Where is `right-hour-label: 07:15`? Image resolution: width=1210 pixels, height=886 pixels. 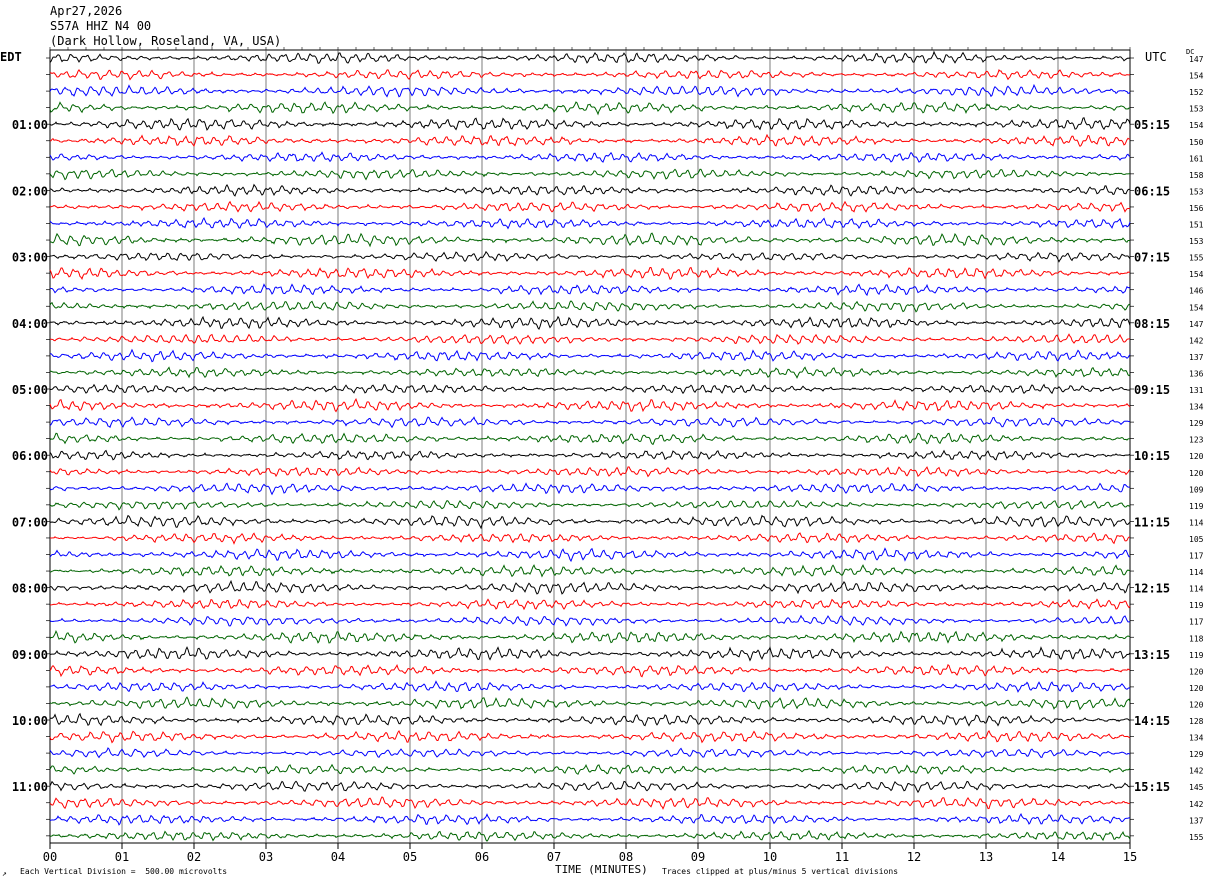 right-hour-label: 07:15 is located at coordinates (1152, 258).